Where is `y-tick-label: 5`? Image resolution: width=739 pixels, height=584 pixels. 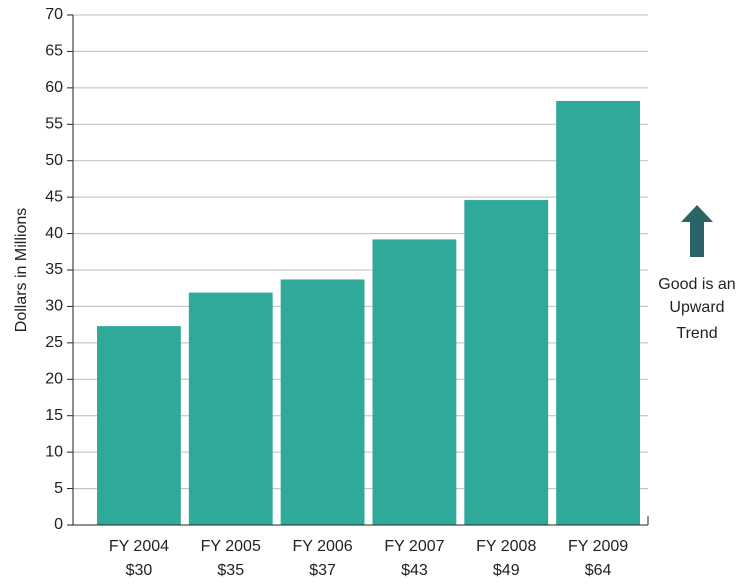
y-tick-label: 5 is located at coordinates (58, 488).